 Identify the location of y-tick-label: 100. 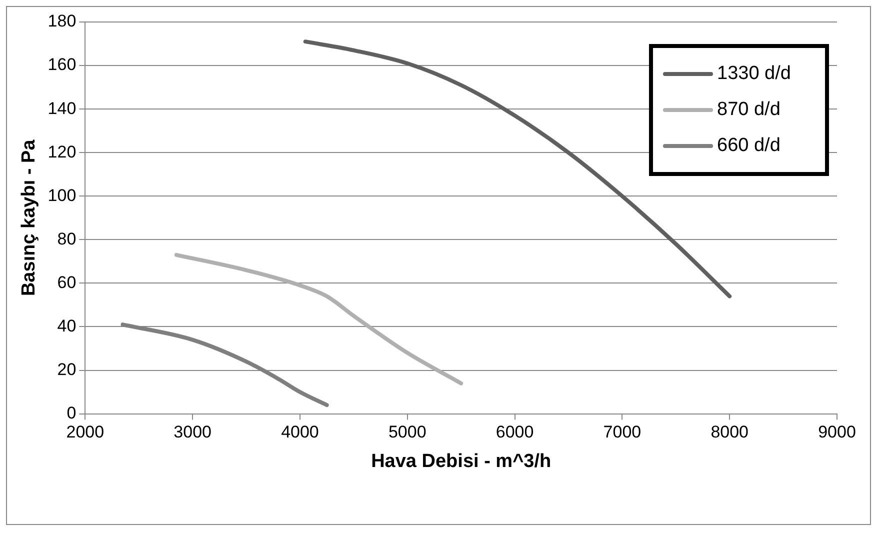
(62, 195).